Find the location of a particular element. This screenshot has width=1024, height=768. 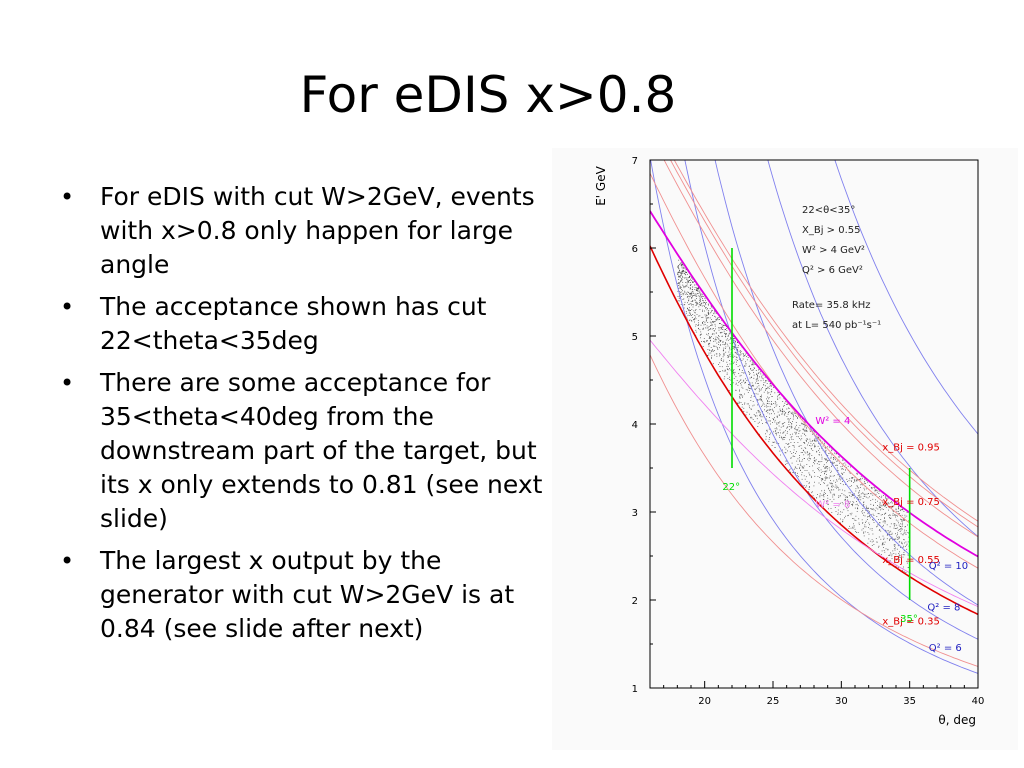

x-axis-label: θ, deg is located at coordinates (957, 720).